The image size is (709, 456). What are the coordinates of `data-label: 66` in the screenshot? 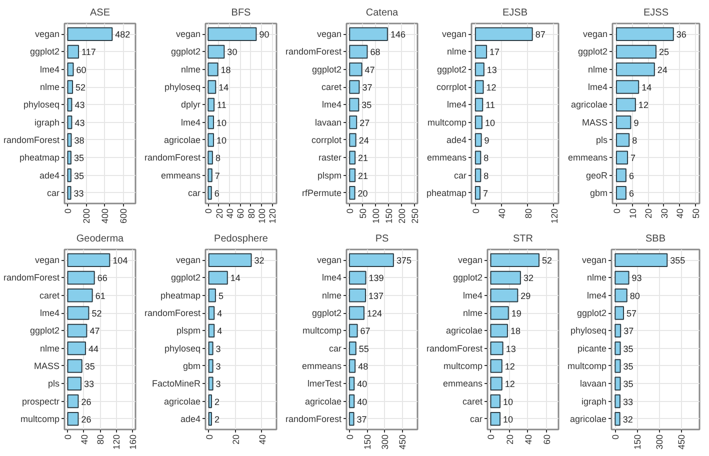 It's located at (102, 278).